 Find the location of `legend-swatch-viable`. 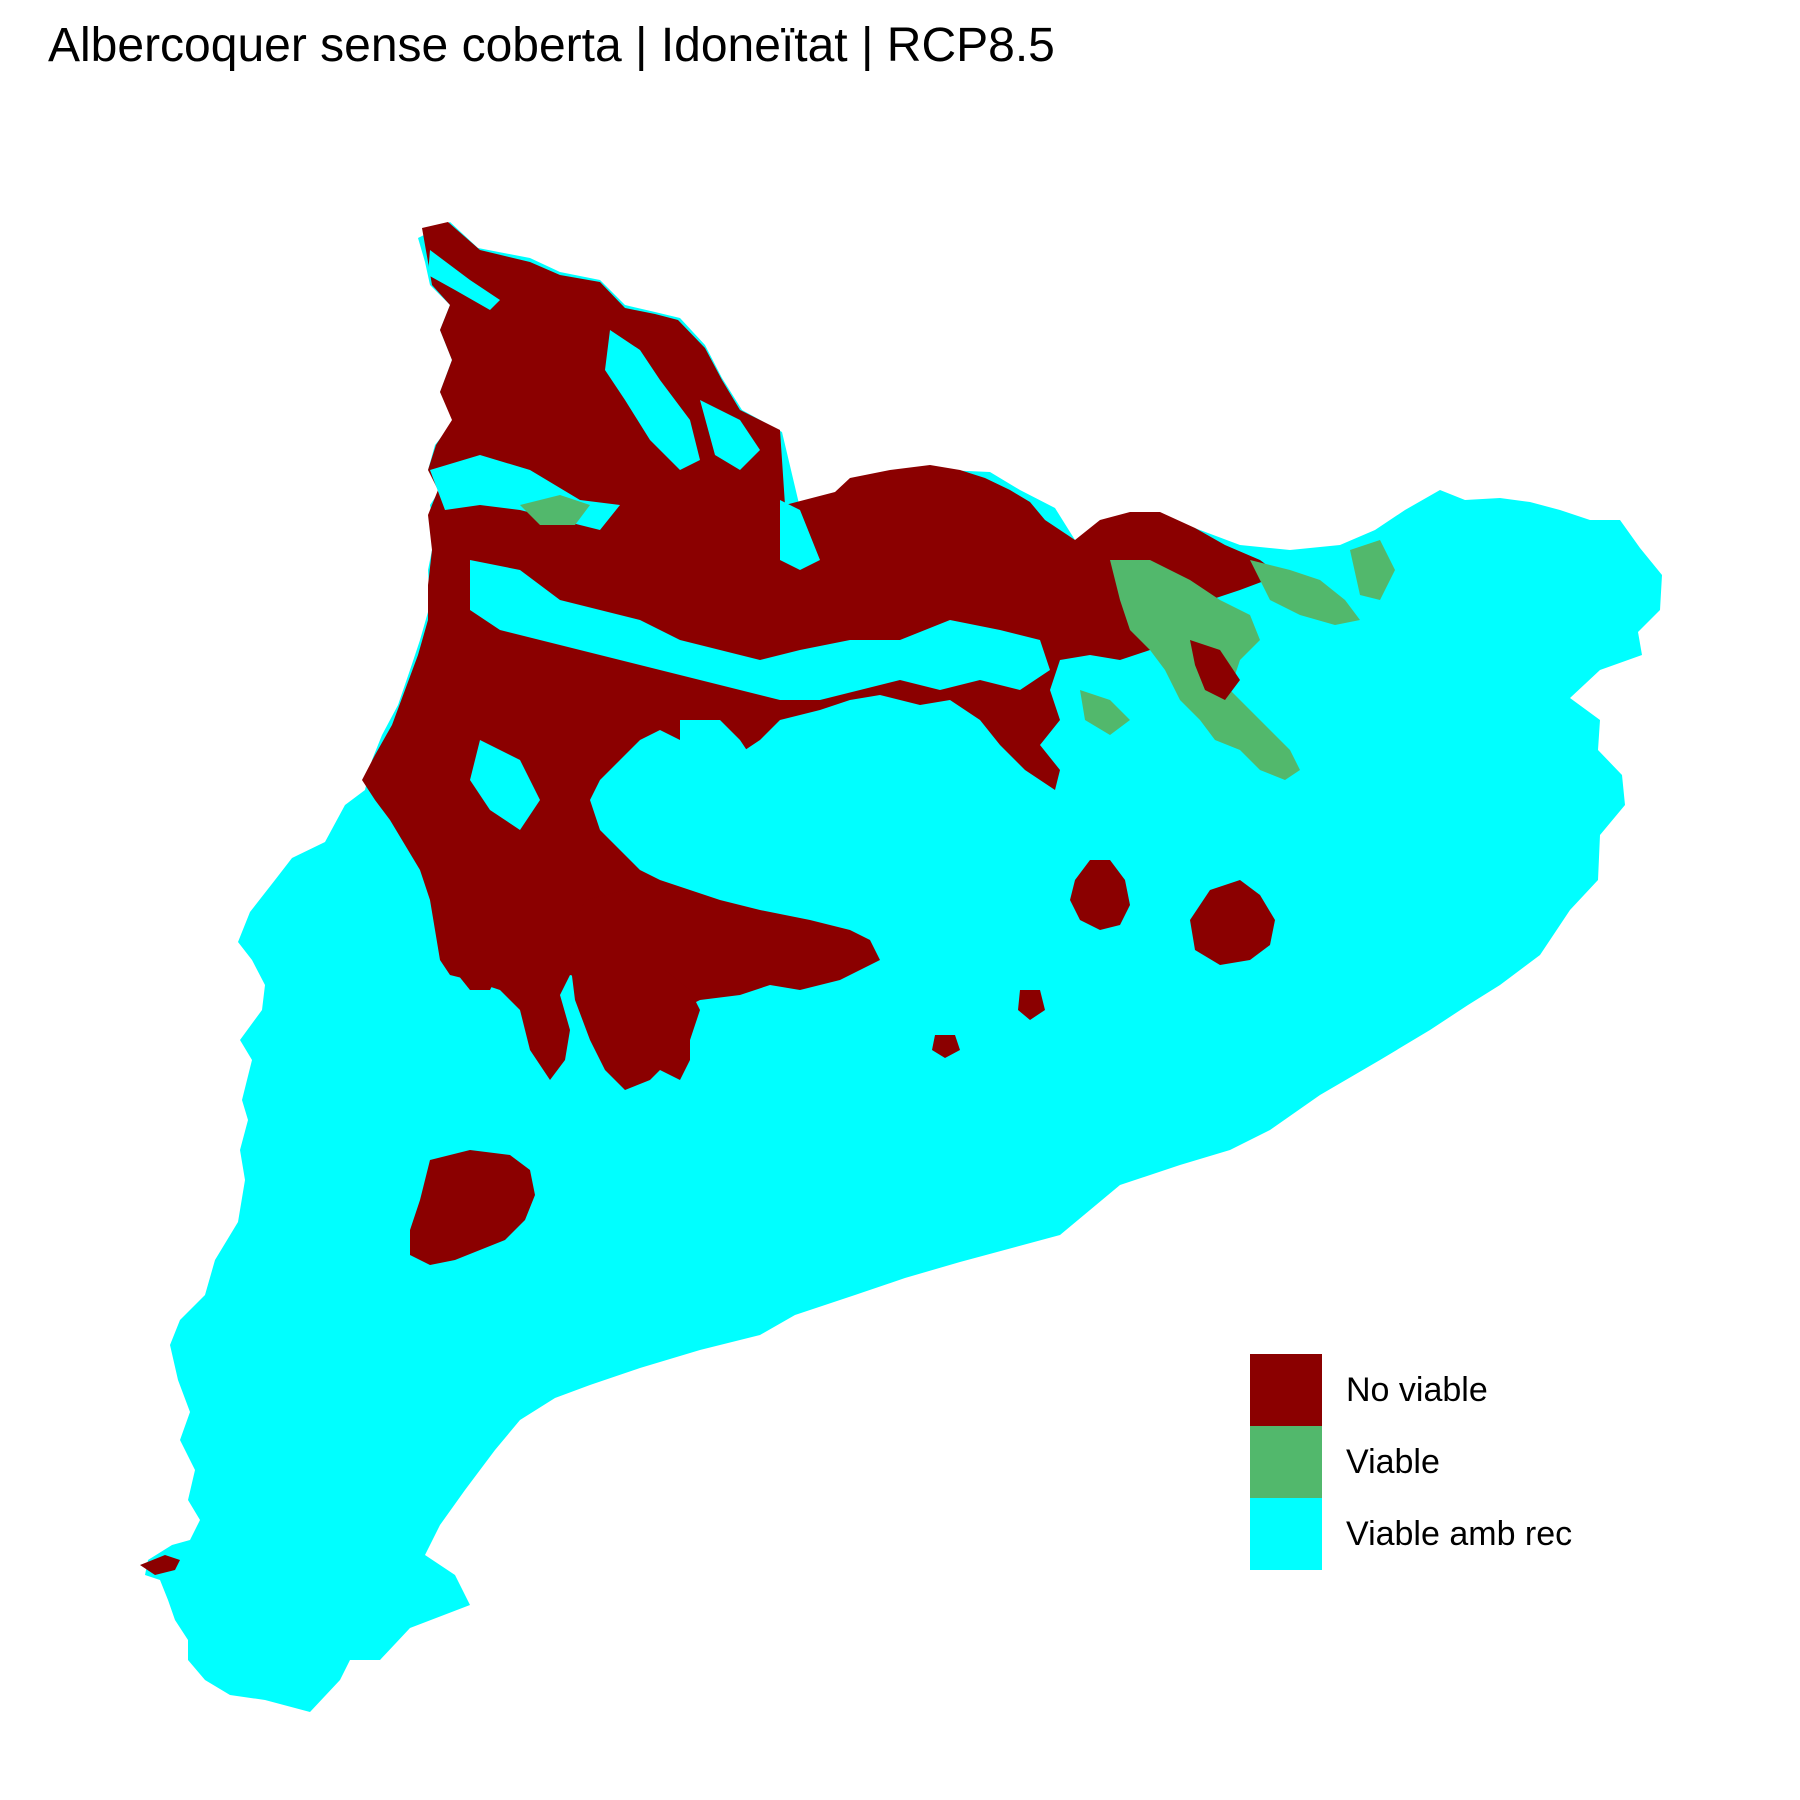

legend-swatch-viable is located at coordinates (1286, 1462).